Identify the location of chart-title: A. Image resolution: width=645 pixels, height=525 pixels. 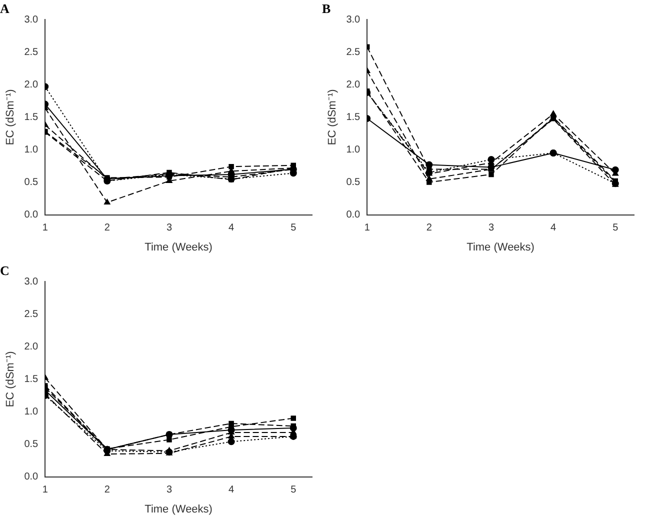
(5, 8).